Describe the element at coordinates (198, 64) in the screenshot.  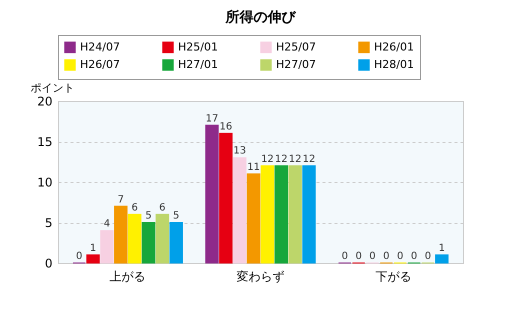
I see `legend-label: H27/01` at that location.